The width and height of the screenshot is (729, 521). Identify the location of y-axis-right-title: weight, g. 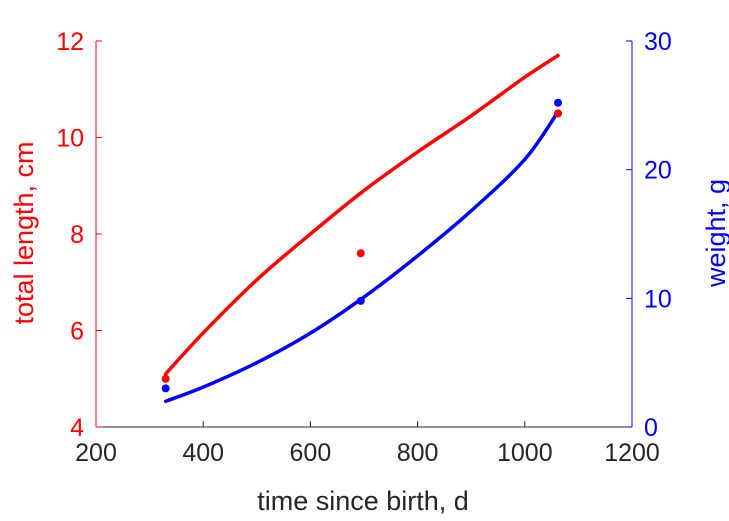
(715, 233).